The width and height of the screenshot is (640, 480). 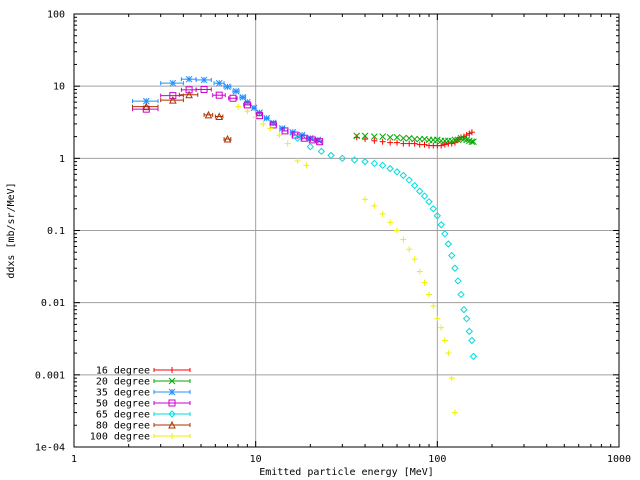 What do you see at coordinates (62, 159) in the screenshot?
I see `y-tick-label: 1` at bounding box center [62, 159].